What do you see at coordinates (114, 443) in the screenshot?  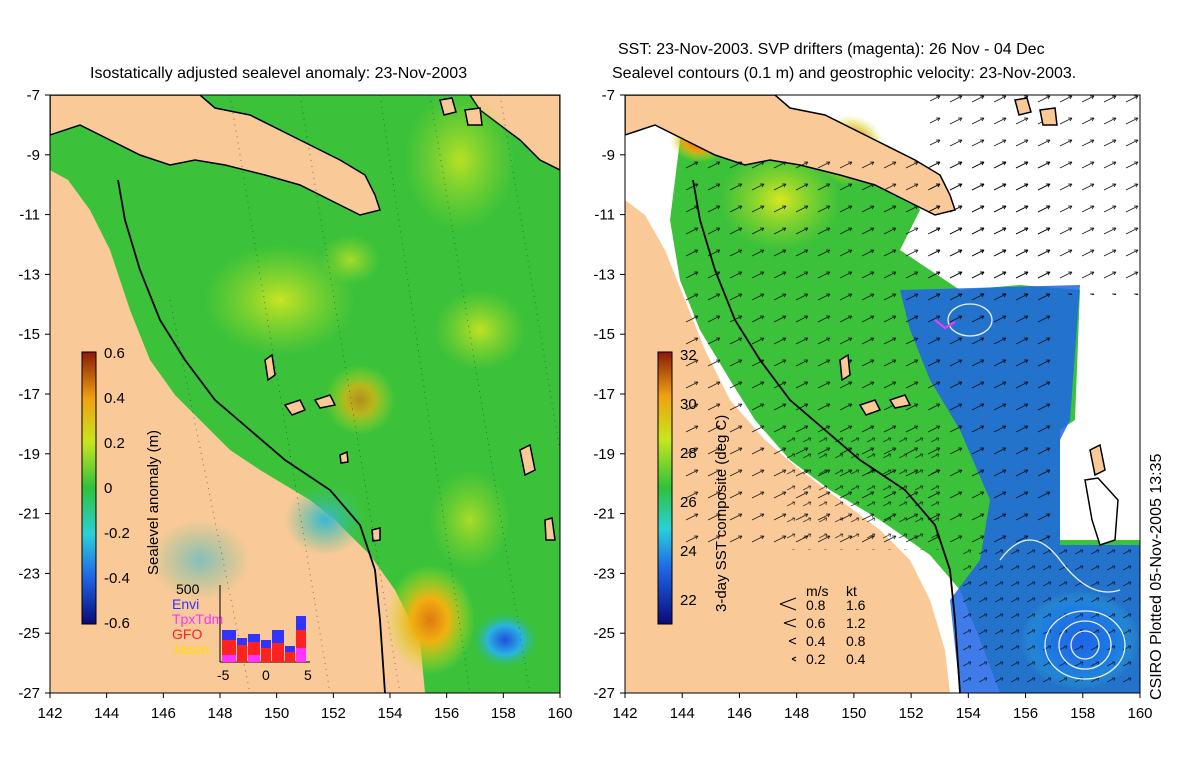 I see `left-cb-tick: 0.2` at bounding box center [114, 443].